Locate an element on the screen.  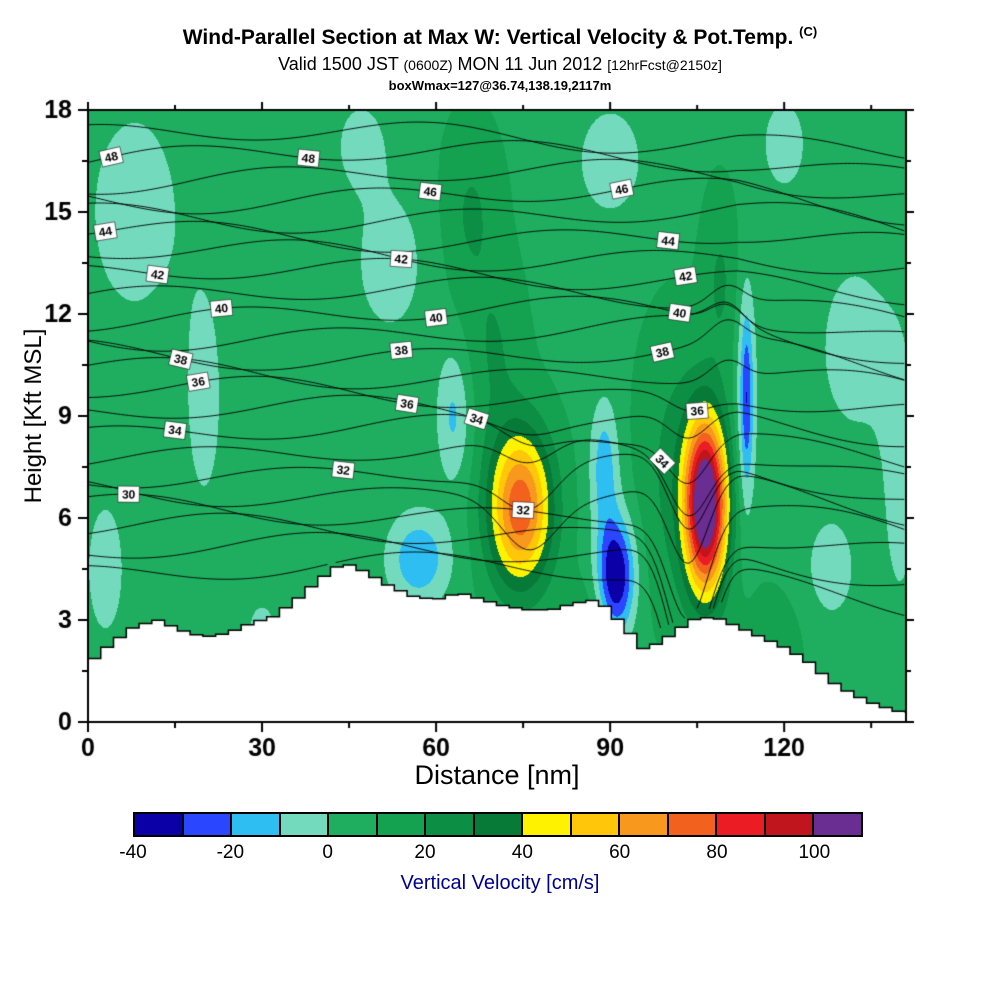
subtitle-part: (0600Z) is located at coordinates (428, 65).